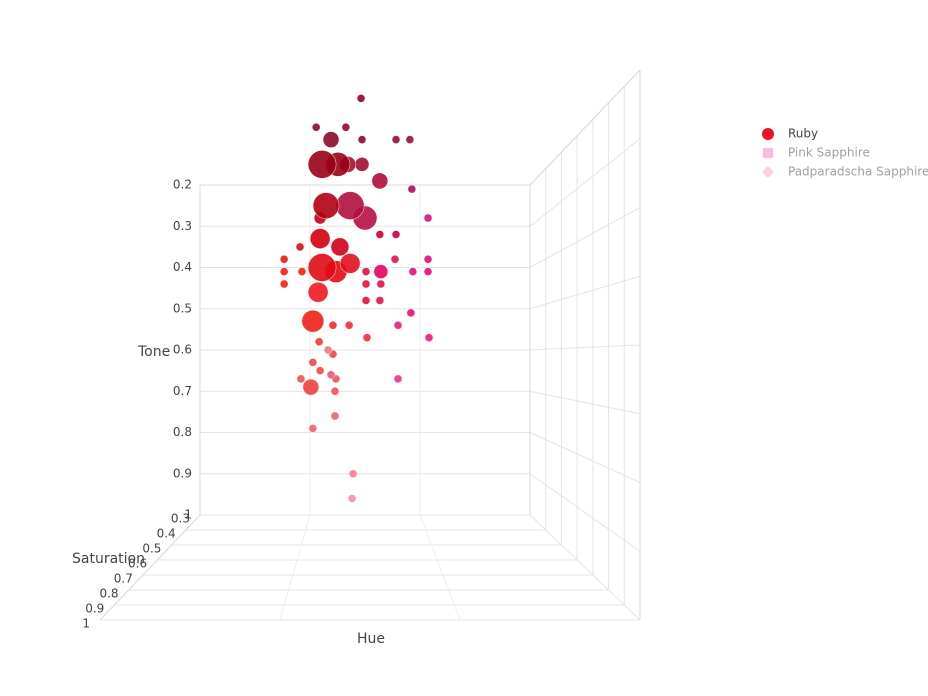  I want to click on legend-item: Ruby, so click(790, 134).